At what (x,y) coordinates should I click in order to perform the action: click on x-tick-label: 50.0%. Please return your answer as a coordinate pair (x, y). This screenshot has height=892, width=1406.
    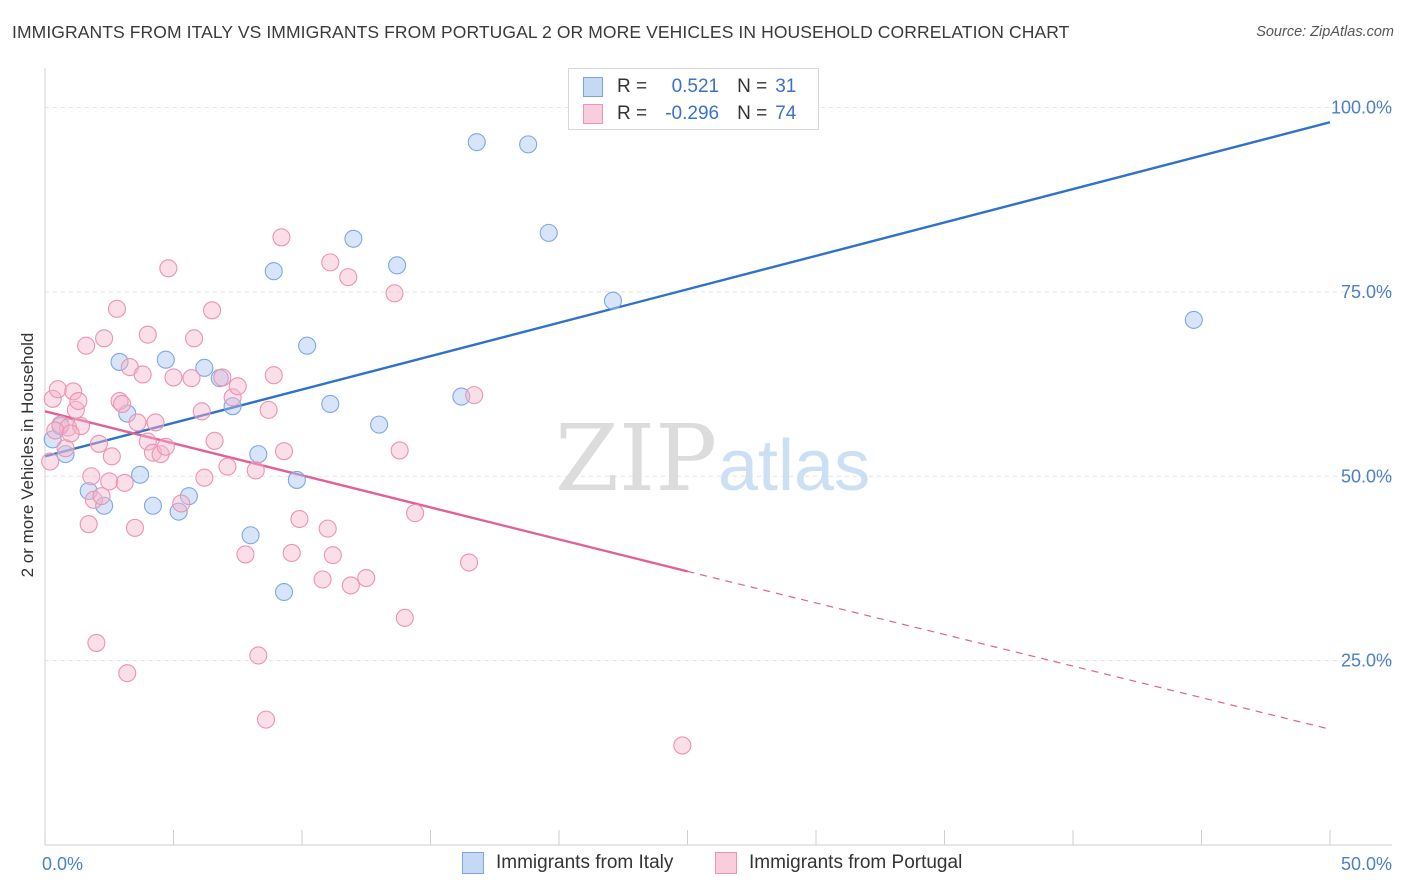
    Looking at the image, I should click on (1366, 864).